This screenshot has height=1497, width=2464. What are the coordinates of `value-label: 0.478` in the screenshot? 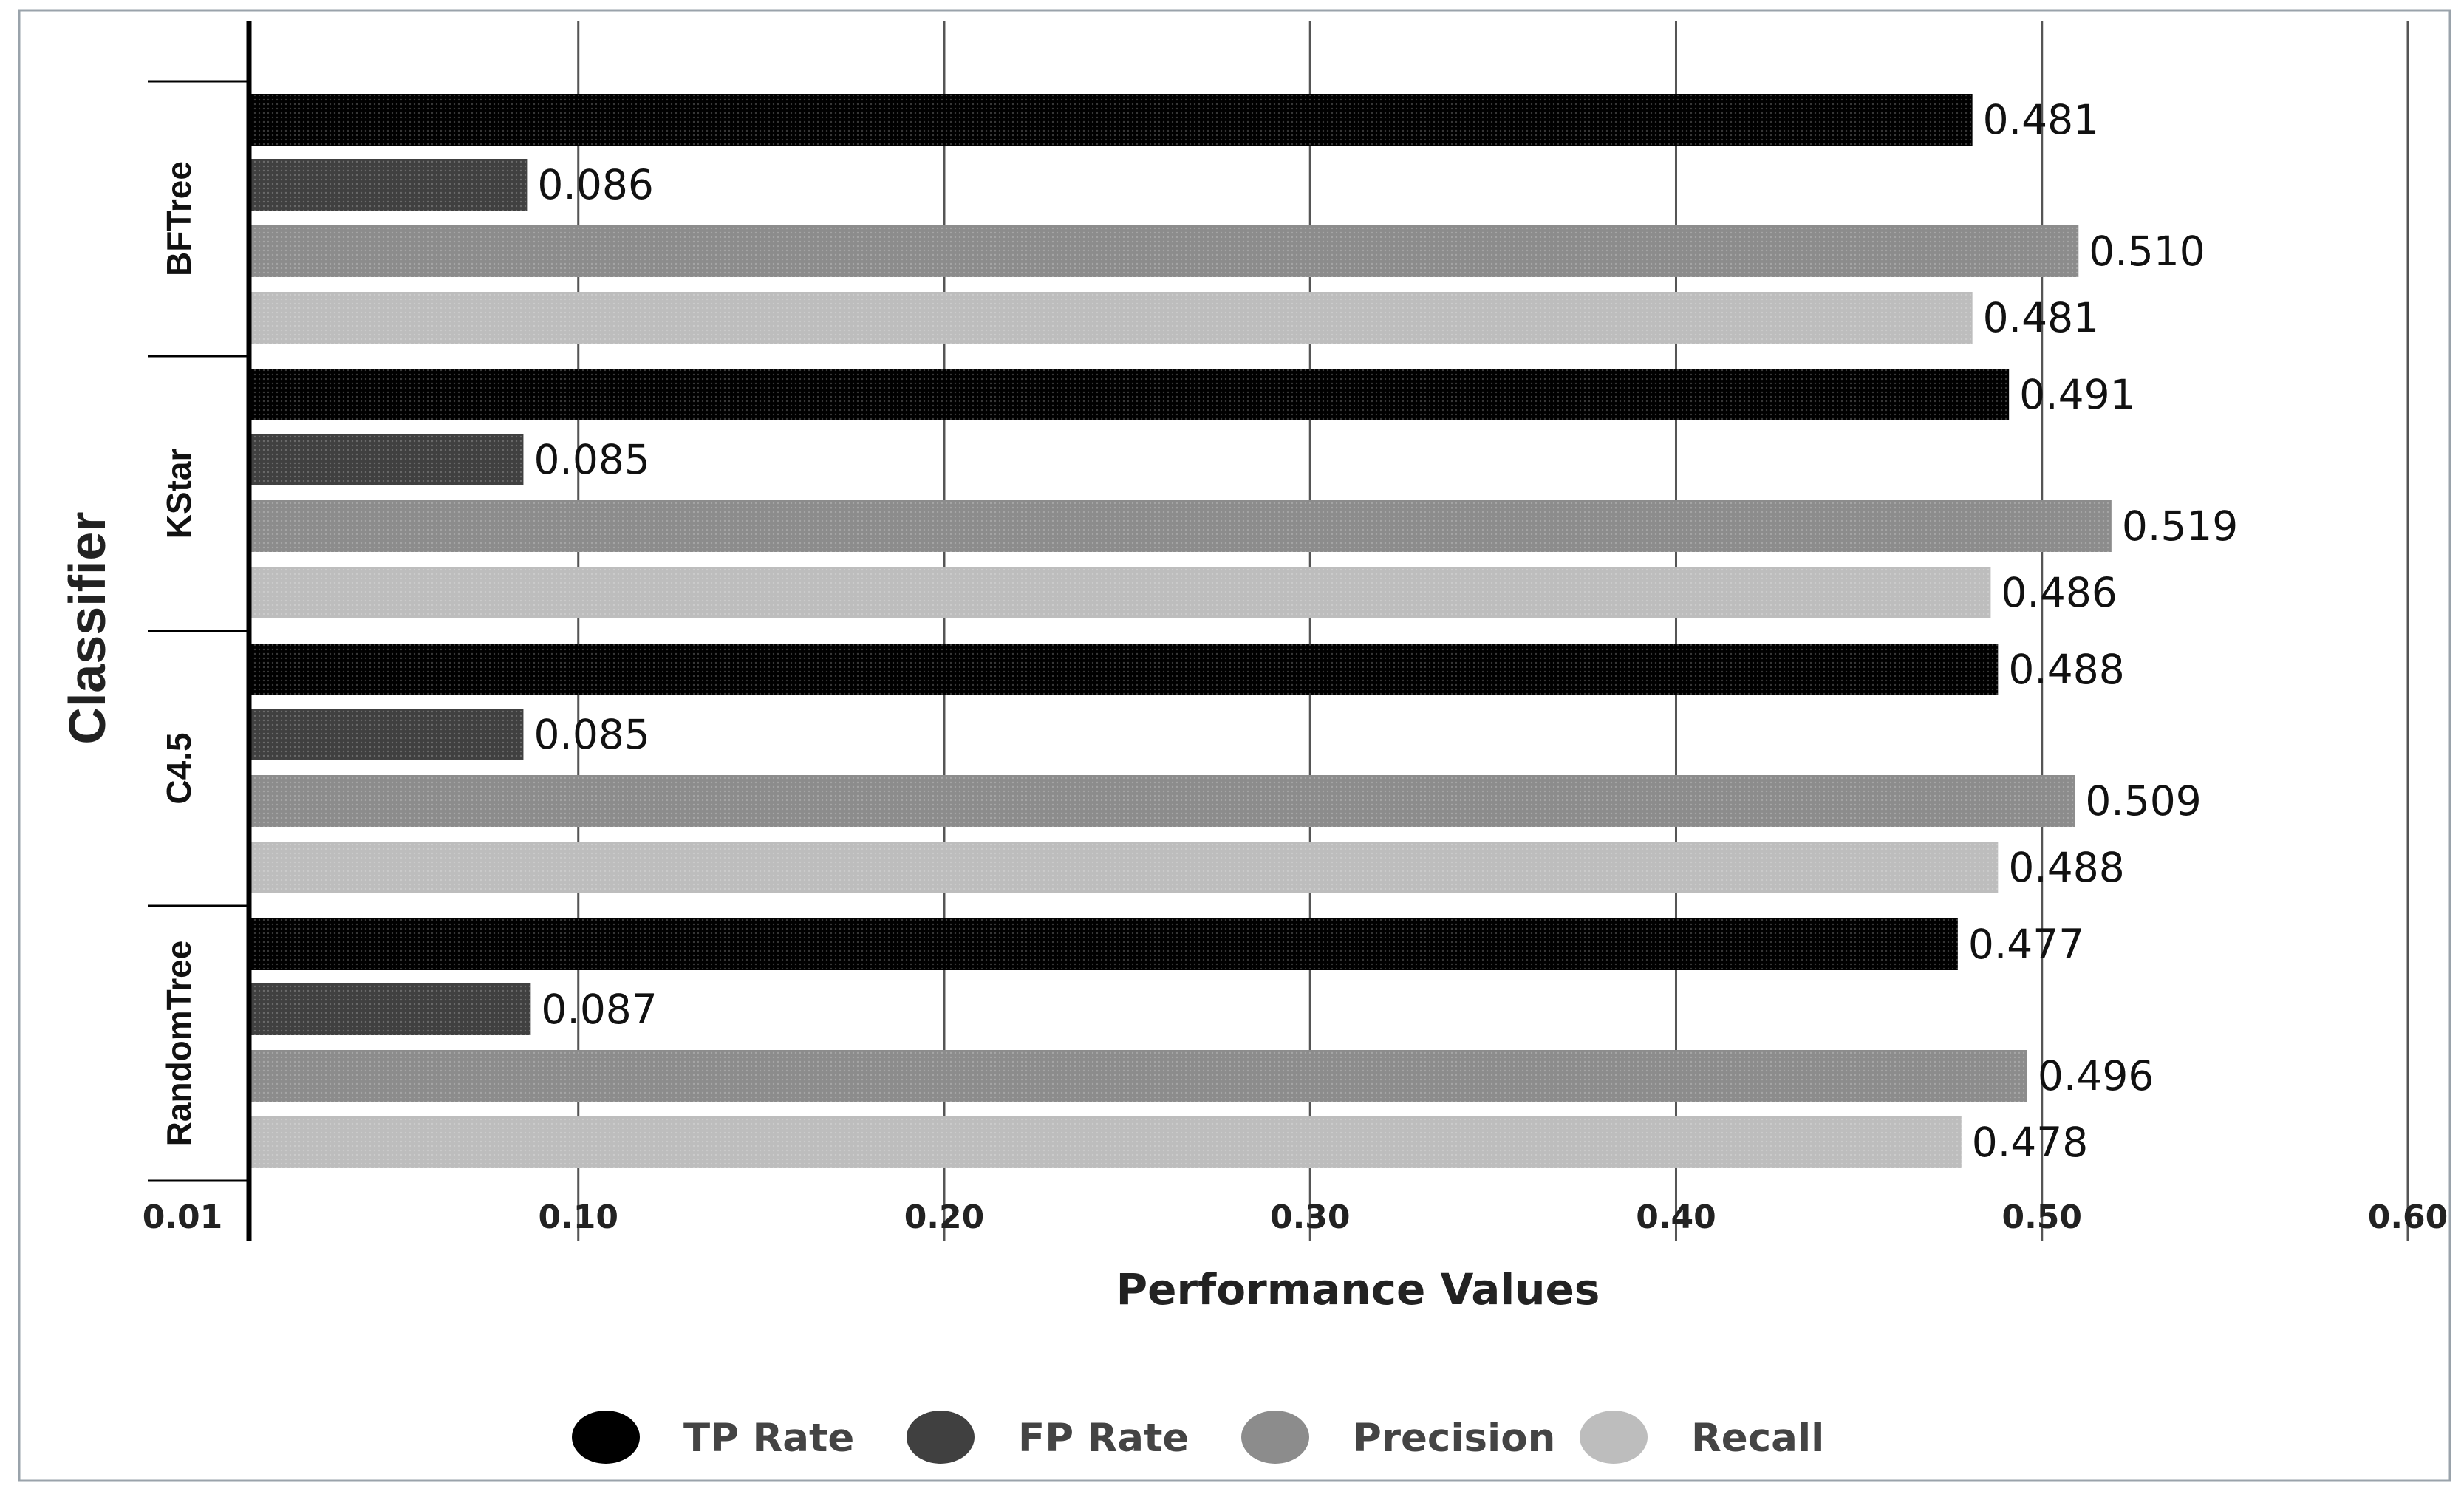 It's located at (2030, 1142).